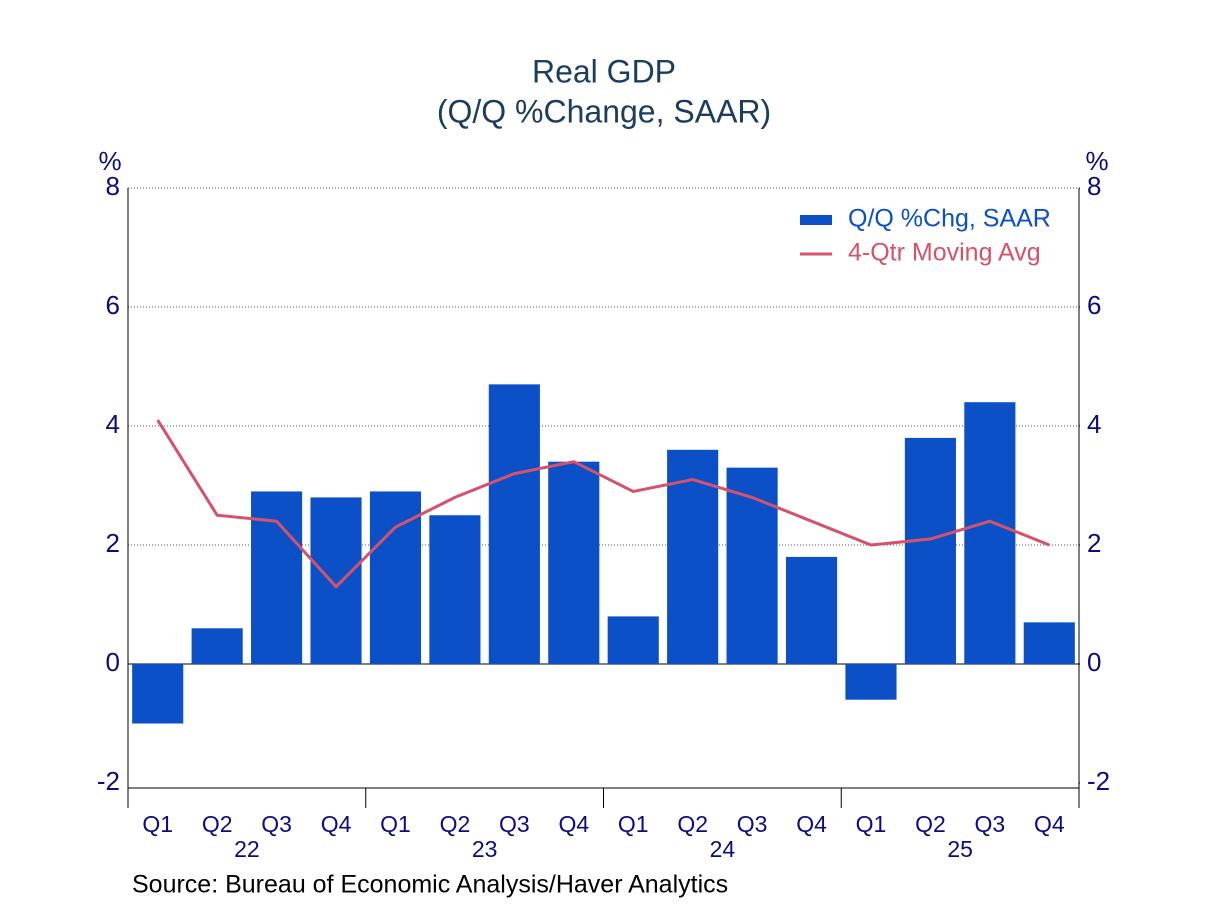  What do you see at coordinates (485, 849) in the screenshot?
I see `x-group-label: 23` at bounding box center [485, 849].